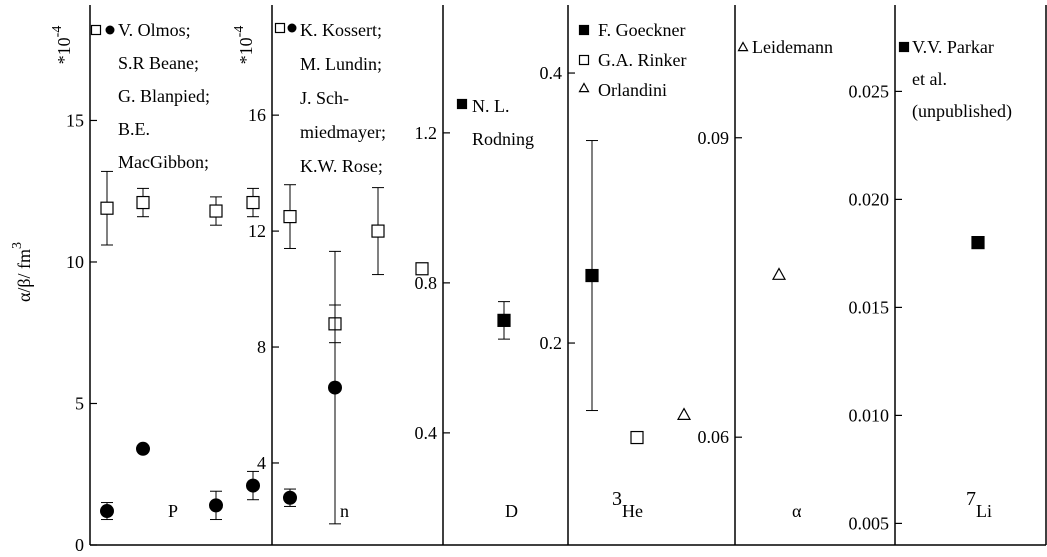 This screenshot has width=1047, height=557. I want to click on y-axis-title-sup: 3, so click(17, 245).